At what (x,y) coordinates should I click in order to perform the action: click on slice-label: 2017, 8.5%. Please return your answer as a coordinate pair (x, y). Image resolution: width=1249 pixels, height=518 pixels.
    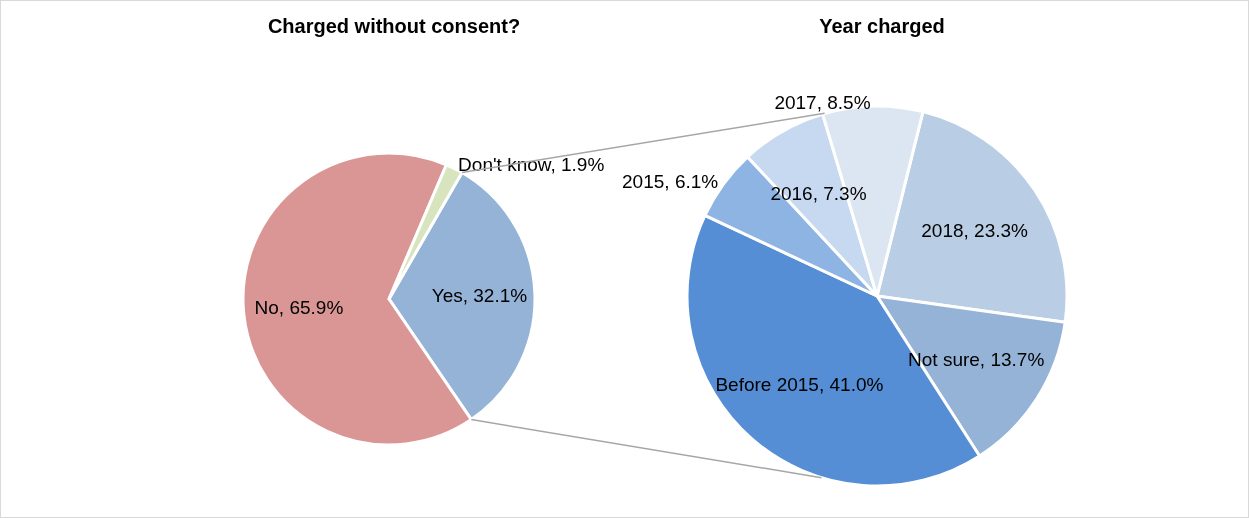
    Looking at the image, I should click on (822, 102).